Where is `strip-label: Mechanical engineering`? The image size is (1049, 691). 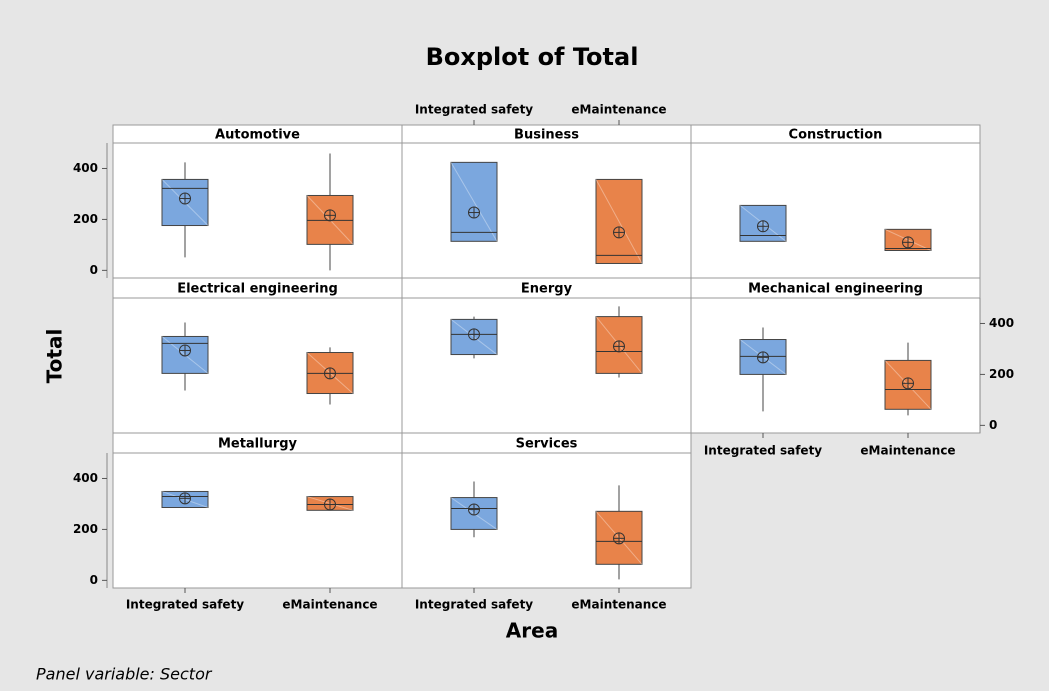
strip-label: Mechanical engineering is located at coordinates (835, 289).